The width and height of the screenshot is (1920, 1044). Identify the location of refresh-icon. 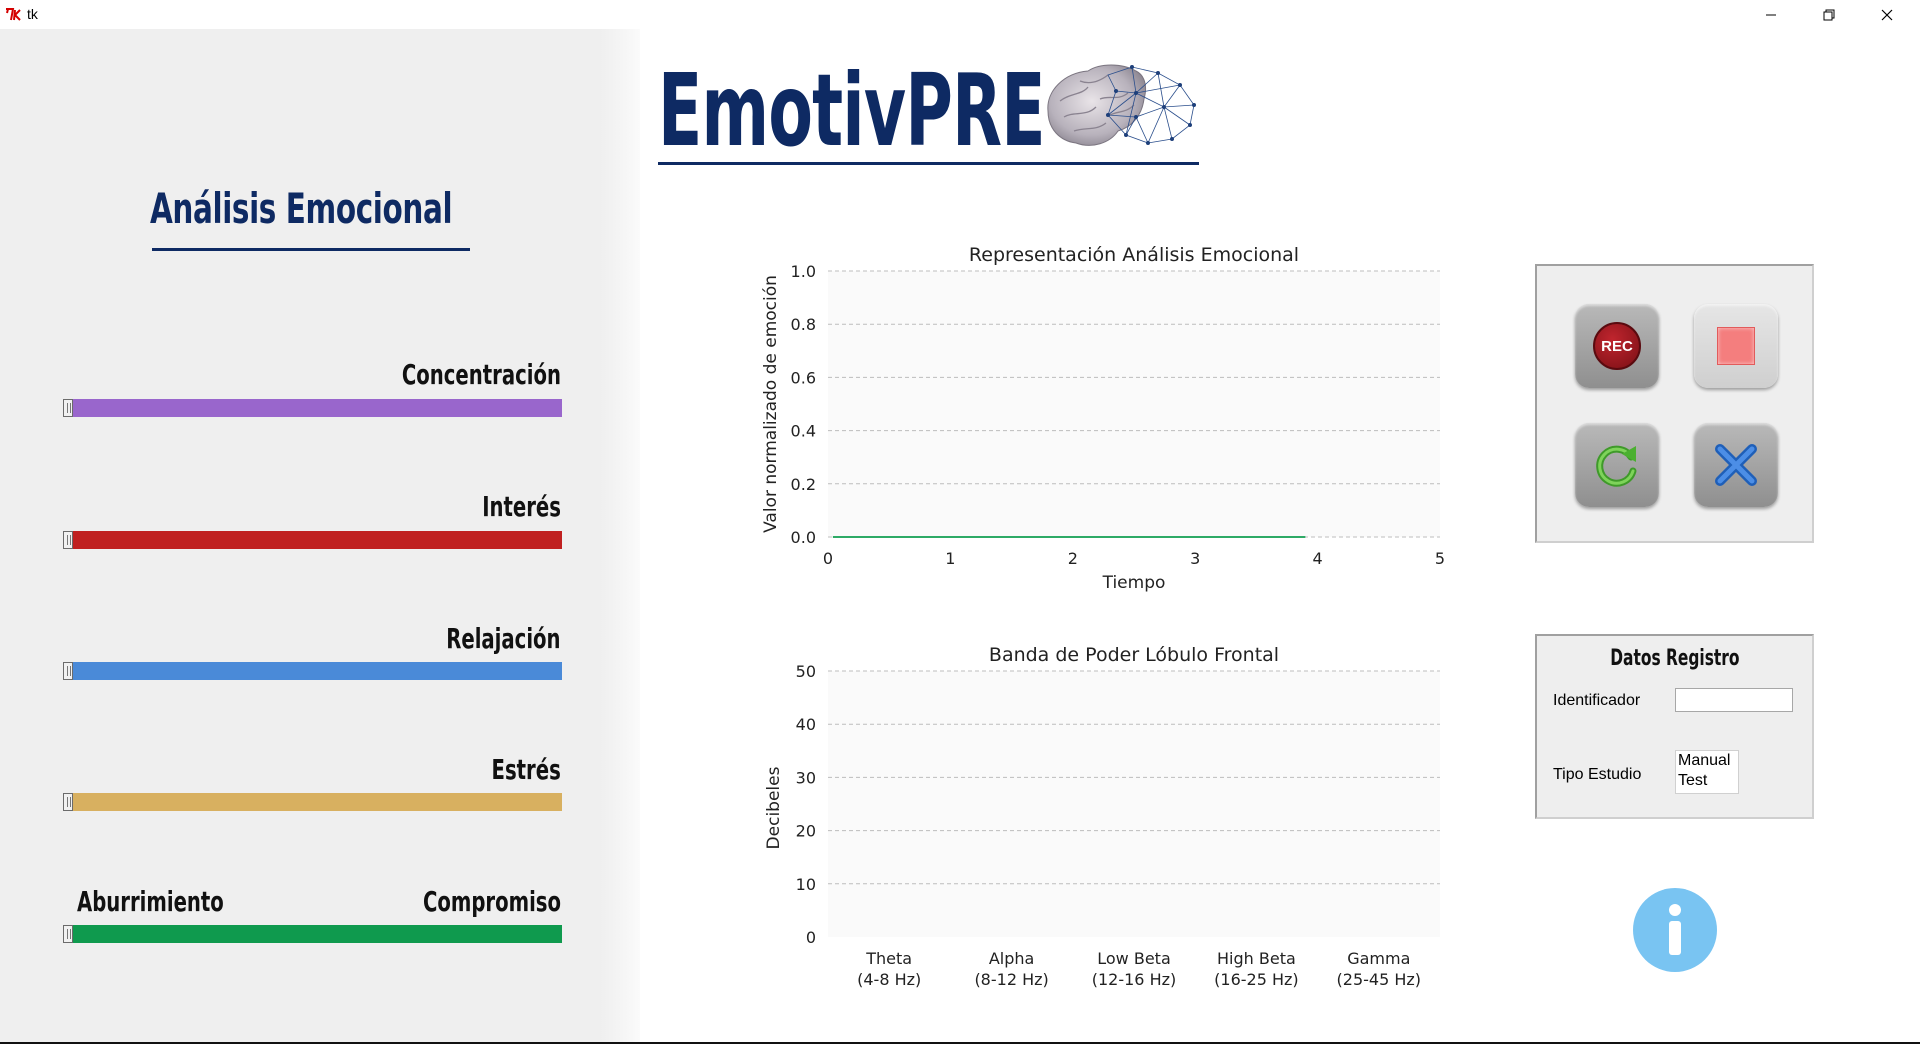
(1616, 466).